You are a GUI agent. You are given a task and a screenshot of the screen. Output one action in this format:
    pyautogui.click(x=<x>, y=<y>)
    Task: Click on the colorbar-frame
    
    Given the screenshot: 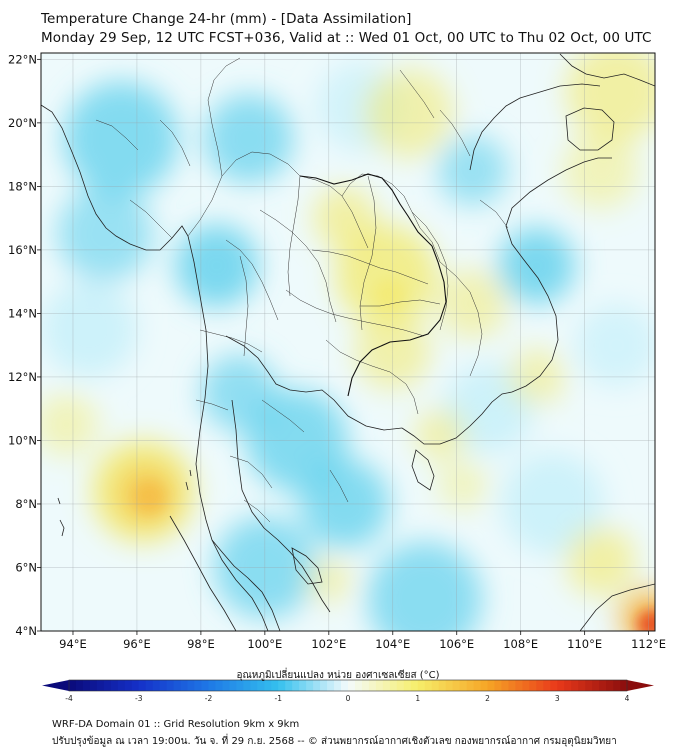 What is the action you would take?
    pyautogui.click(x=348, y=685)
    